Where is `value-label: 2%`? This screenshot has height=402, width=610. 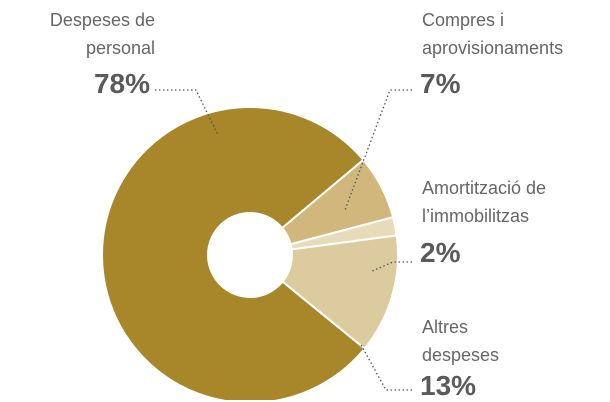
value-label: 2% is located at coordinates (440, 252).